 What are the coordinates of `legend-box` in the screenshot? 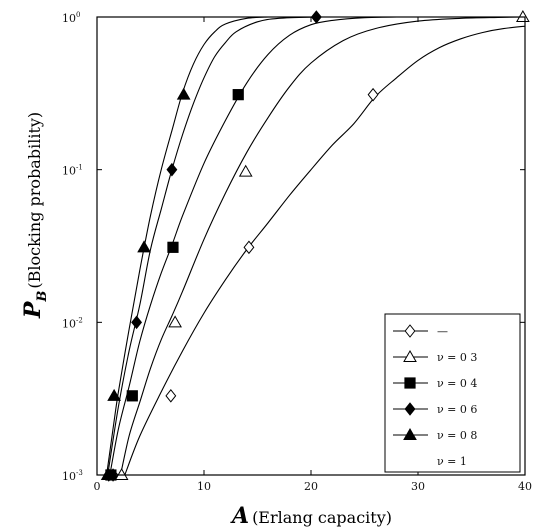 It's located at (452, 393).